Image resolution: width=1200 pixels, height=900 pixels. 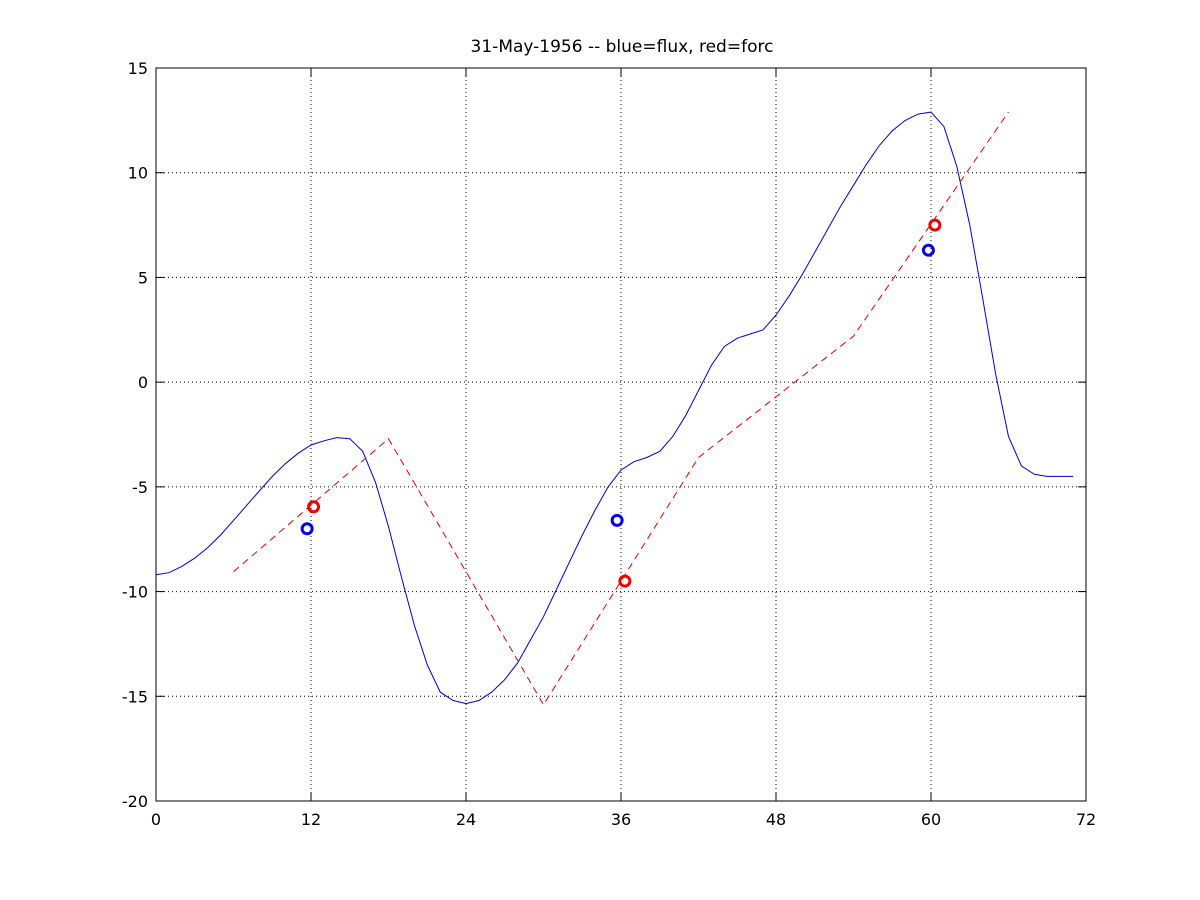 I want to click on y-tick-label: -15, so click(x=135, y=696).